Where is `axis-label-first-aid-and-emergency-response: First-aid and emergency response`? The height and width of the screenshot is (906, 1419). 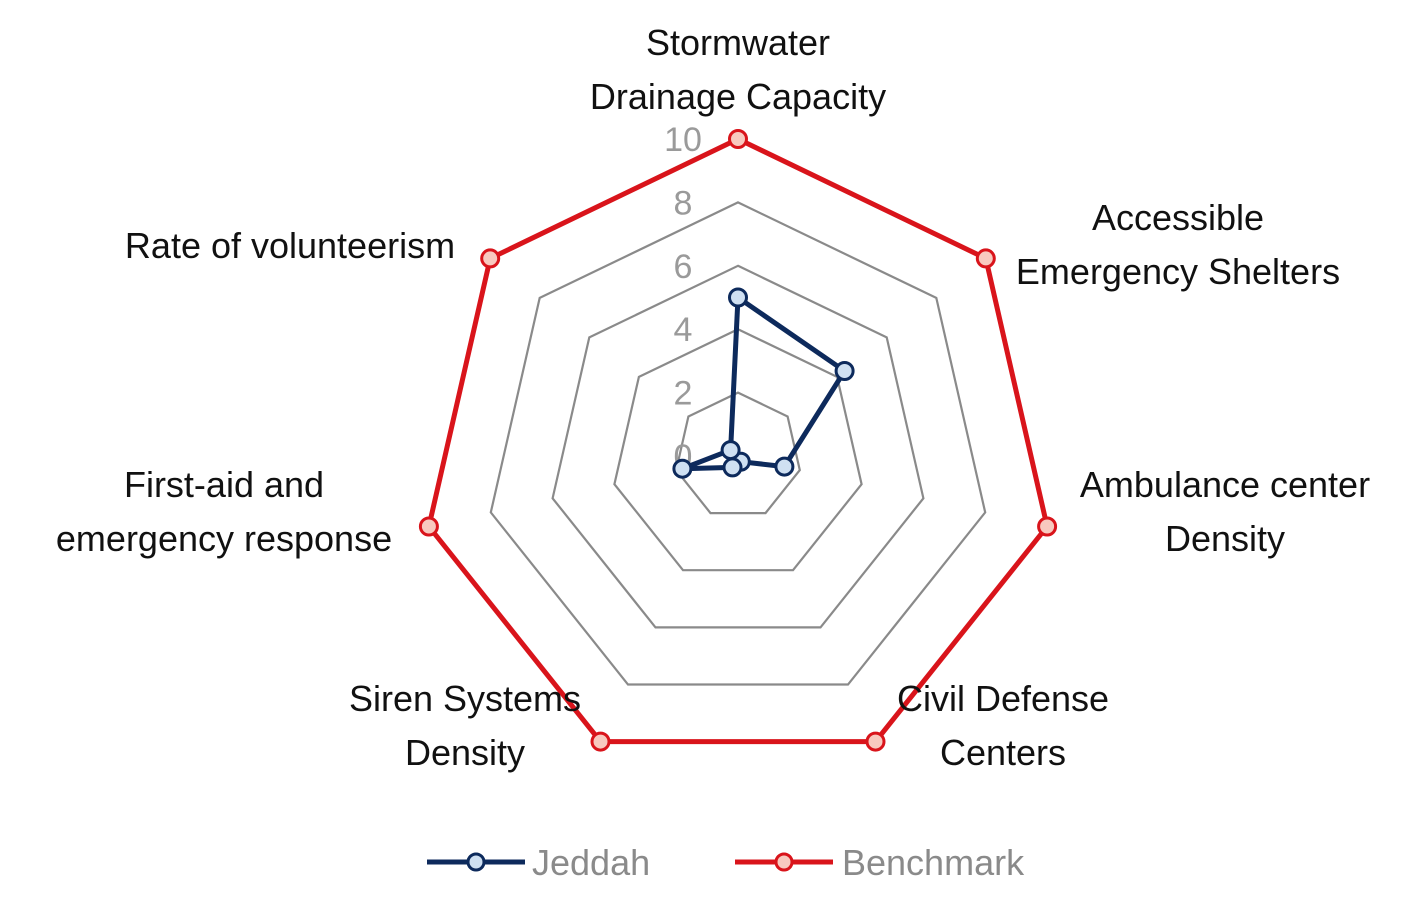
axis-label-first-aid-and-emergency-response: First-aid and emergency response is located at coordinates (224, 511).